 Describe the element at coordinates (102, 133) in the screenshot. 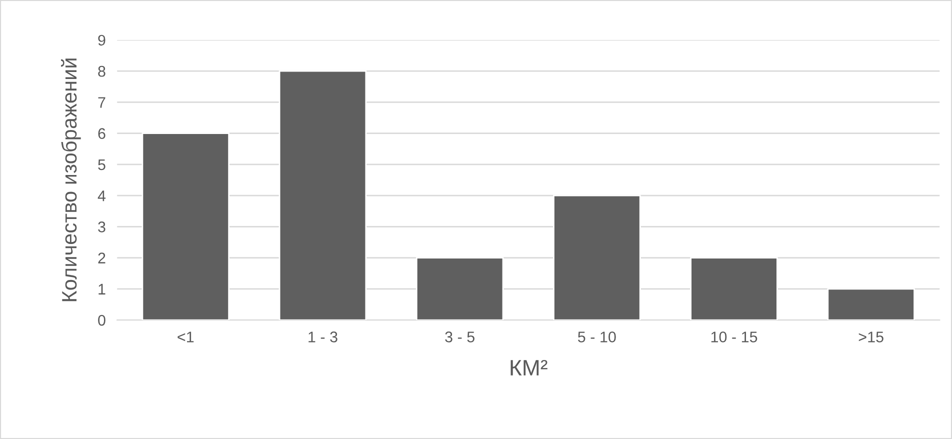

I see `y-tick-label: 6` at that location.